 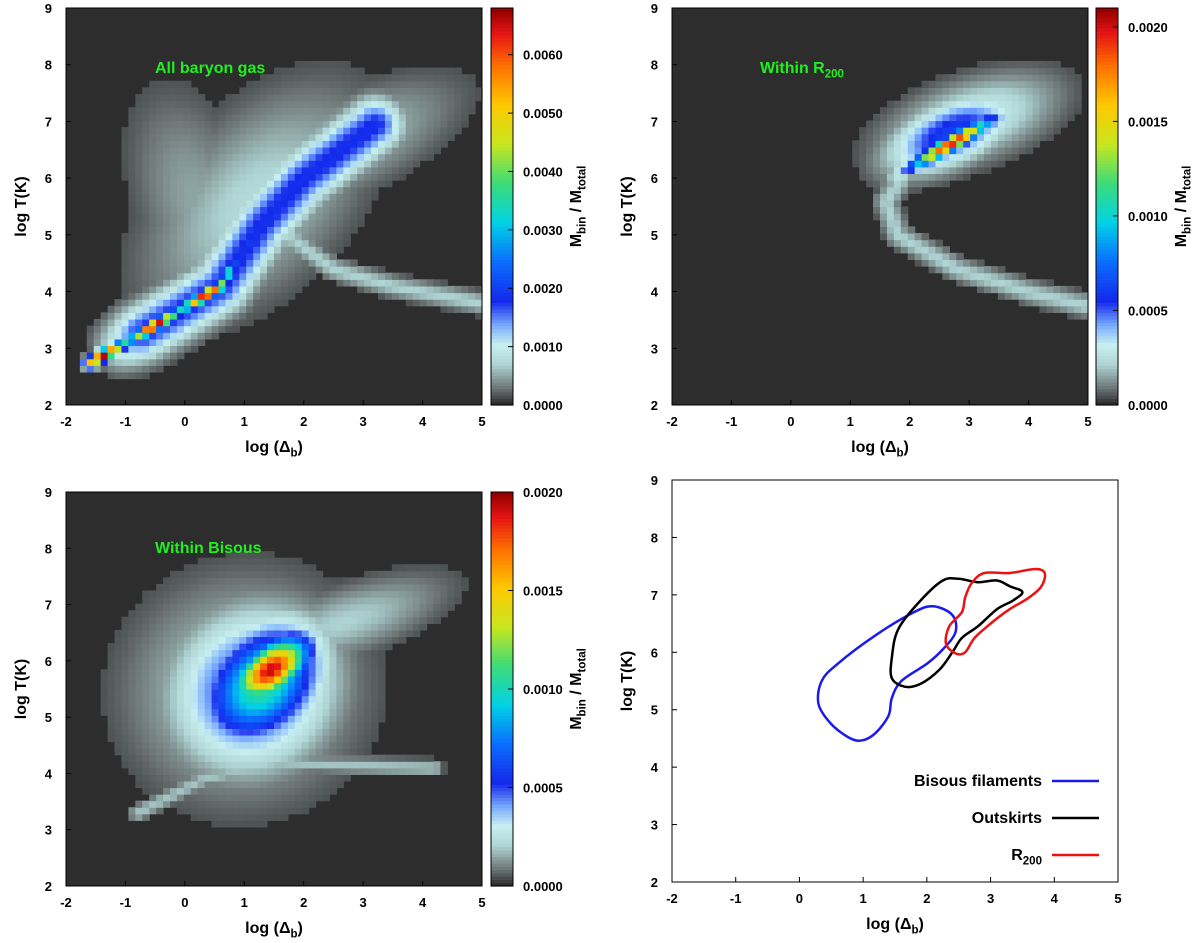 I want to click on y-axis-label: log T(K), so click(x=627, y=206).